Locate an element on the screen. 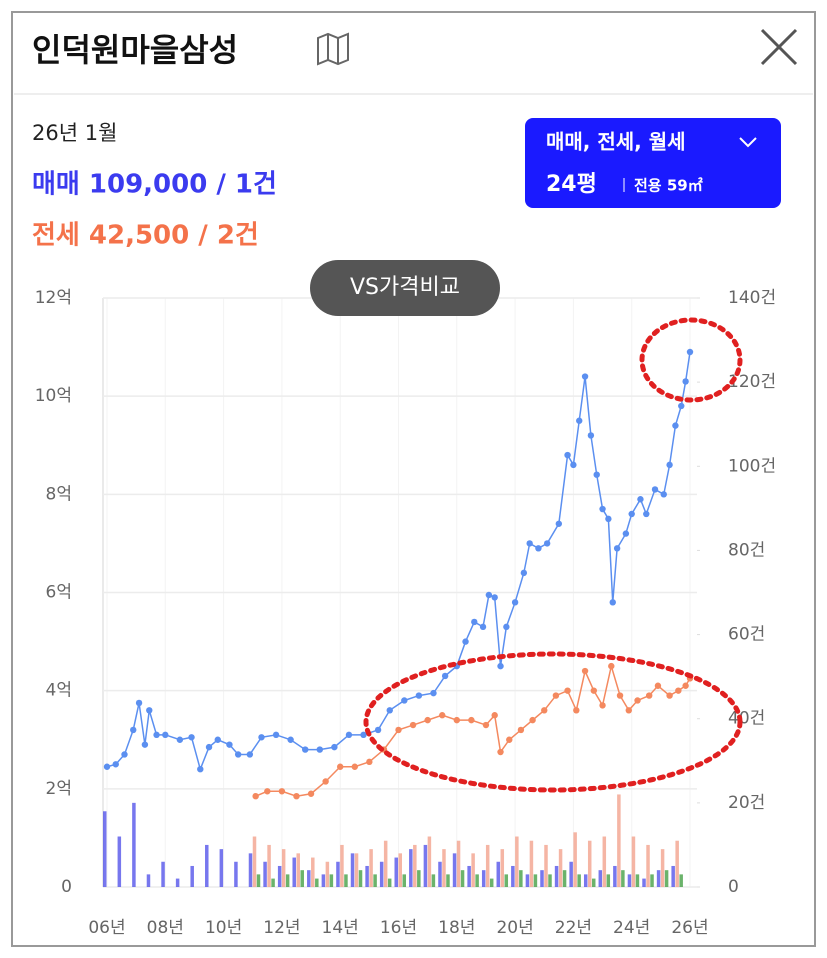 The image size is (827, 958). y2-tick-label: 40건 is located at coordinates (746, 719).